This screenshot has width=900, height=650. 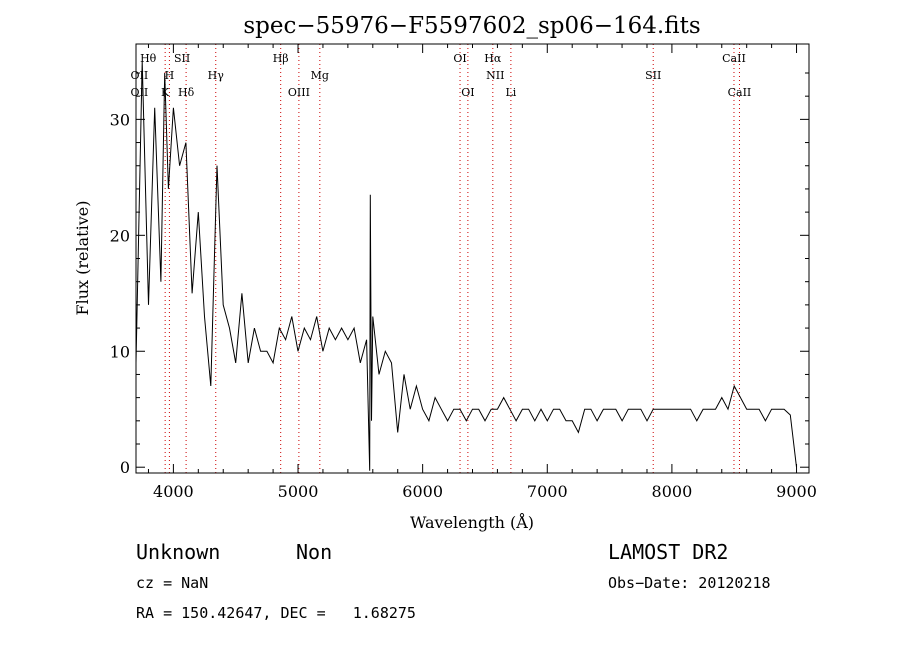 What do you see at coordinates (510, 92) in the screenshot?
I see `line-label: Li` at bounding box center [510, 92].